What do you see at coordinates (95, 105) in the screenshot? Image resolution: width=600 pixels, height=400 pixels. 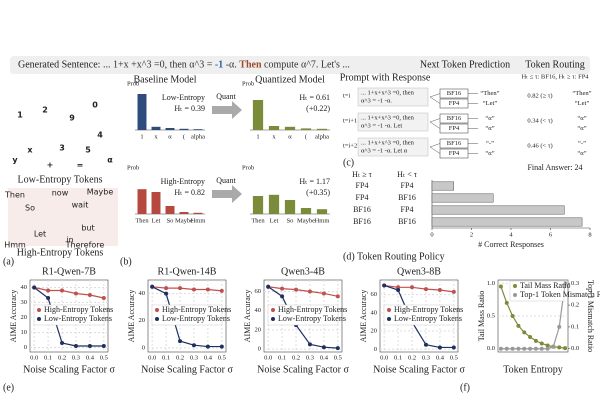 I see `cloud-word: 0` at bounding box center [95, 105].